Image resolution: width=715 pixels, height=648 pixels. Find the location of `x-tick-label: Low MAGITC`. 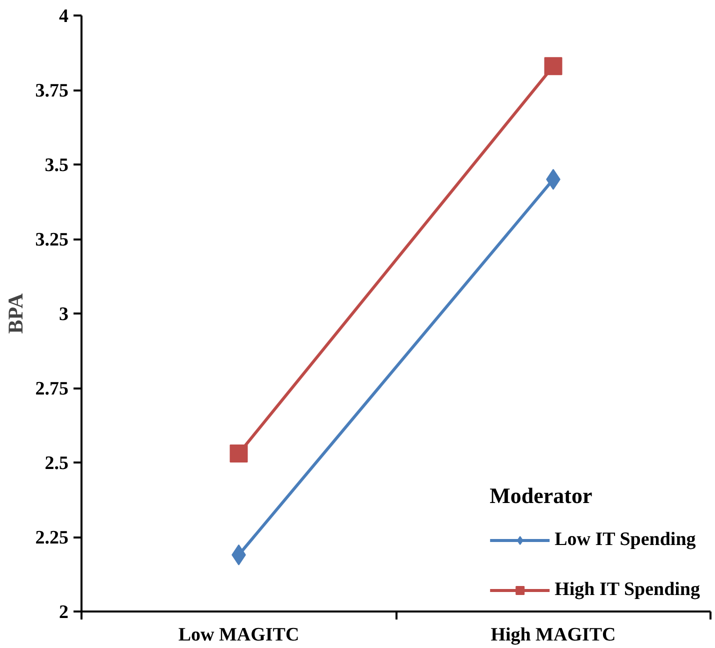

x-tick-label: Low MAGITC is located at coordinates (239, 635).